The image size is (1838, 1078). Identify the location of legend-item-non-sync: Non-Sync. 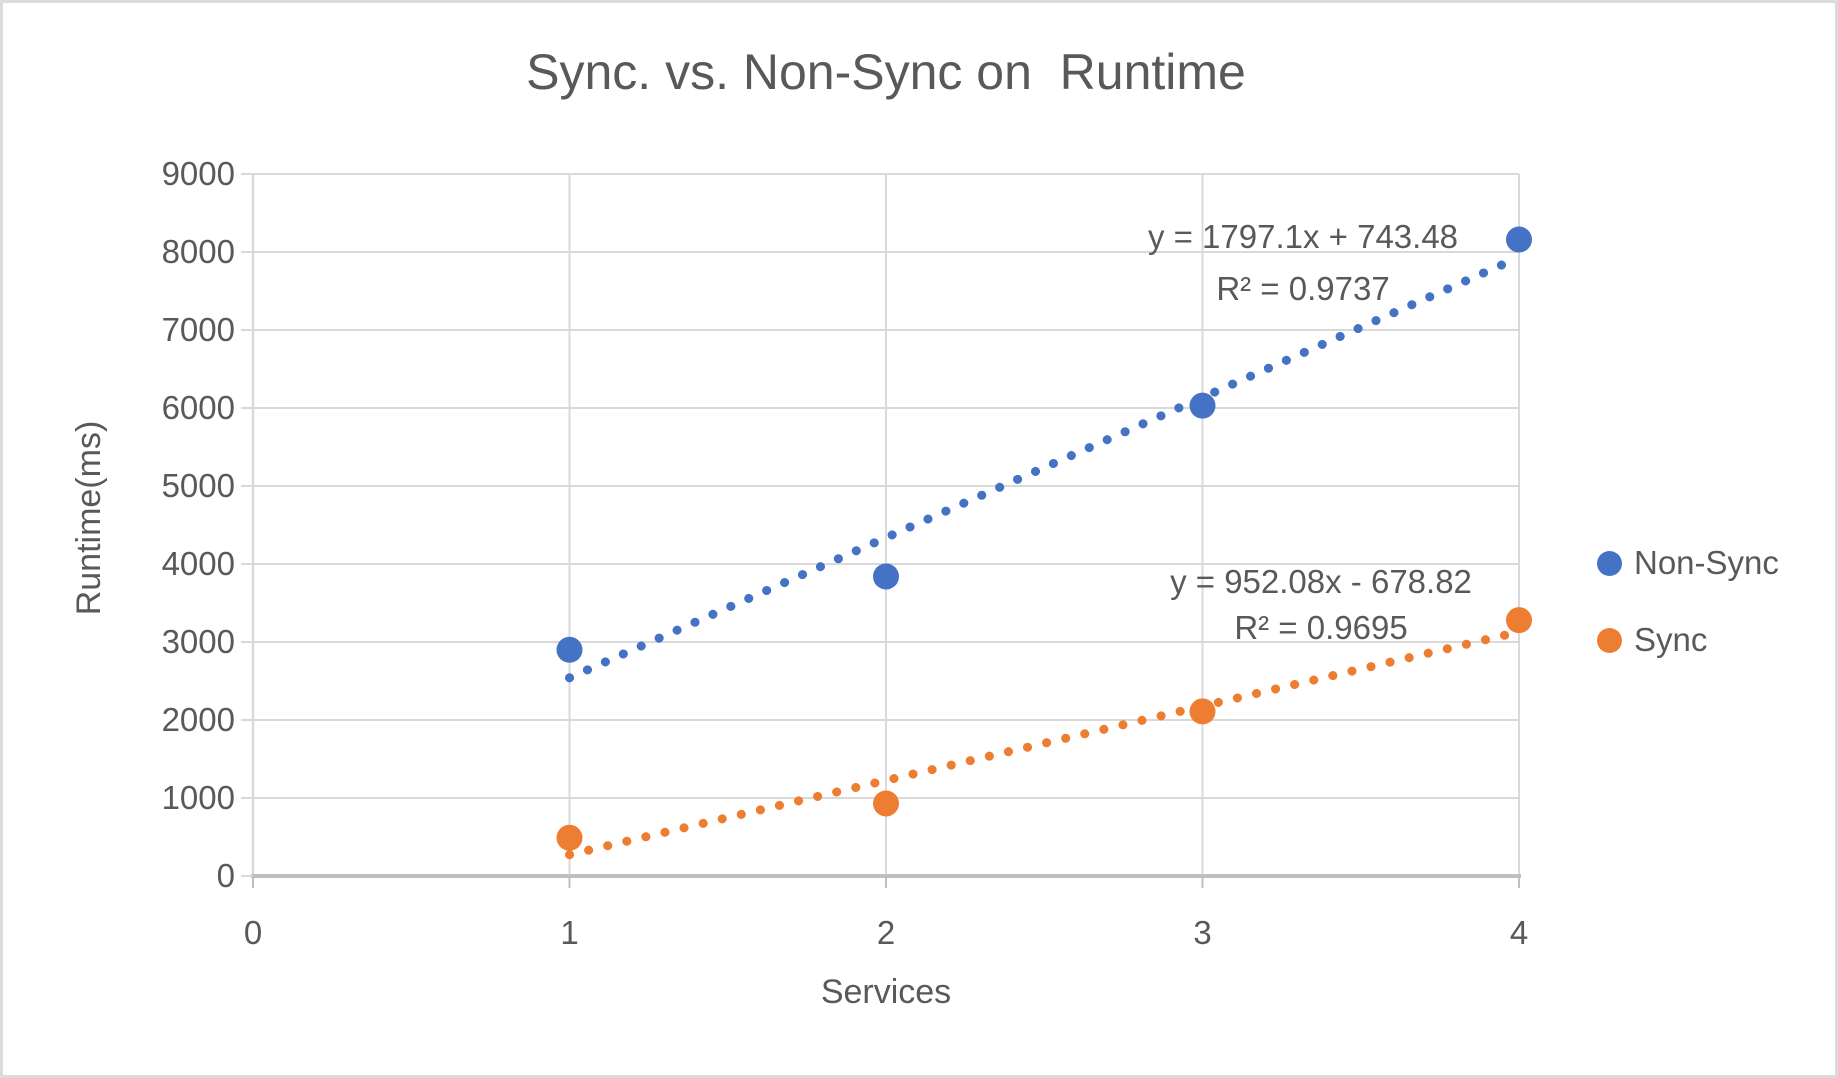
(1688, 563).